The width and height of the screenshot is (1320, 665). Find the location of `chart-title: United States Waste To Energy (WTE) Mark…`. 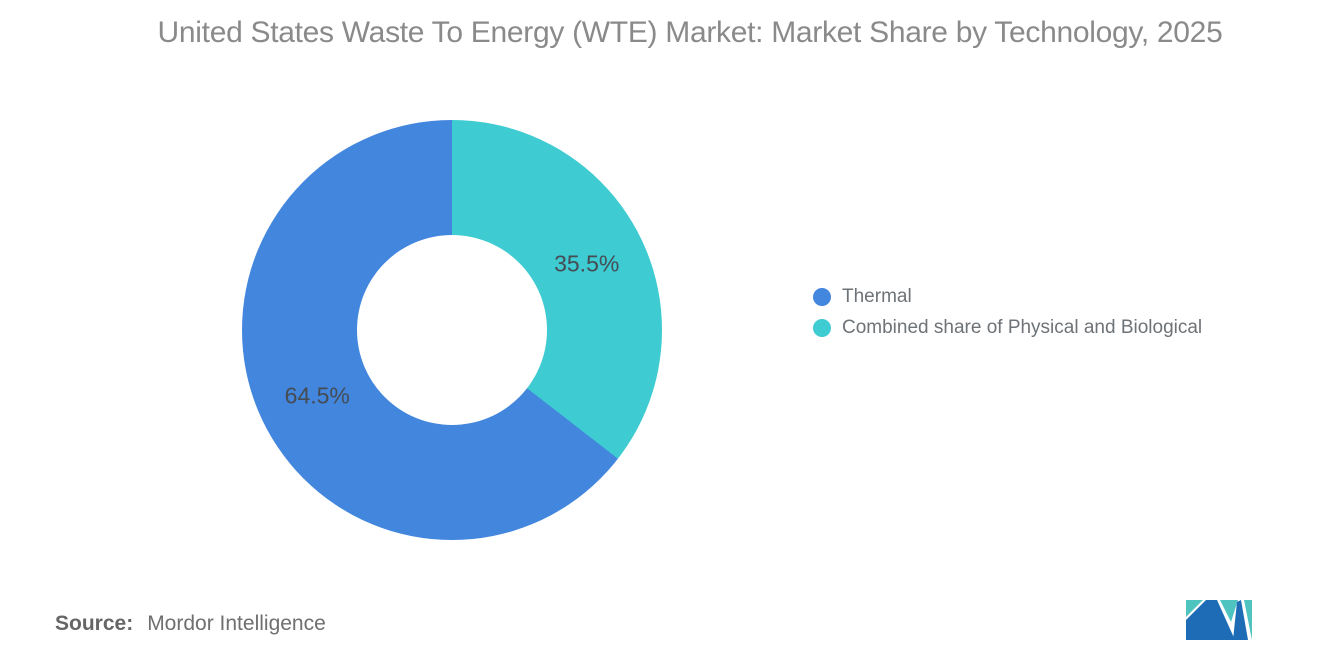

chart-title: United States Waste To Energy (WTE) Mark… is located at coordinates (690, 32).